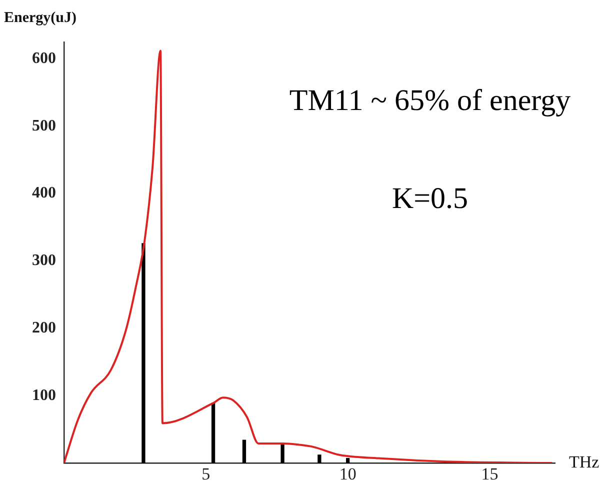 Image resolution: width=614 pixels, height=485 pixels. Describe the element at coordinates (44, 58) in the screenshot. I see `y-tick-label: 600` at that location.